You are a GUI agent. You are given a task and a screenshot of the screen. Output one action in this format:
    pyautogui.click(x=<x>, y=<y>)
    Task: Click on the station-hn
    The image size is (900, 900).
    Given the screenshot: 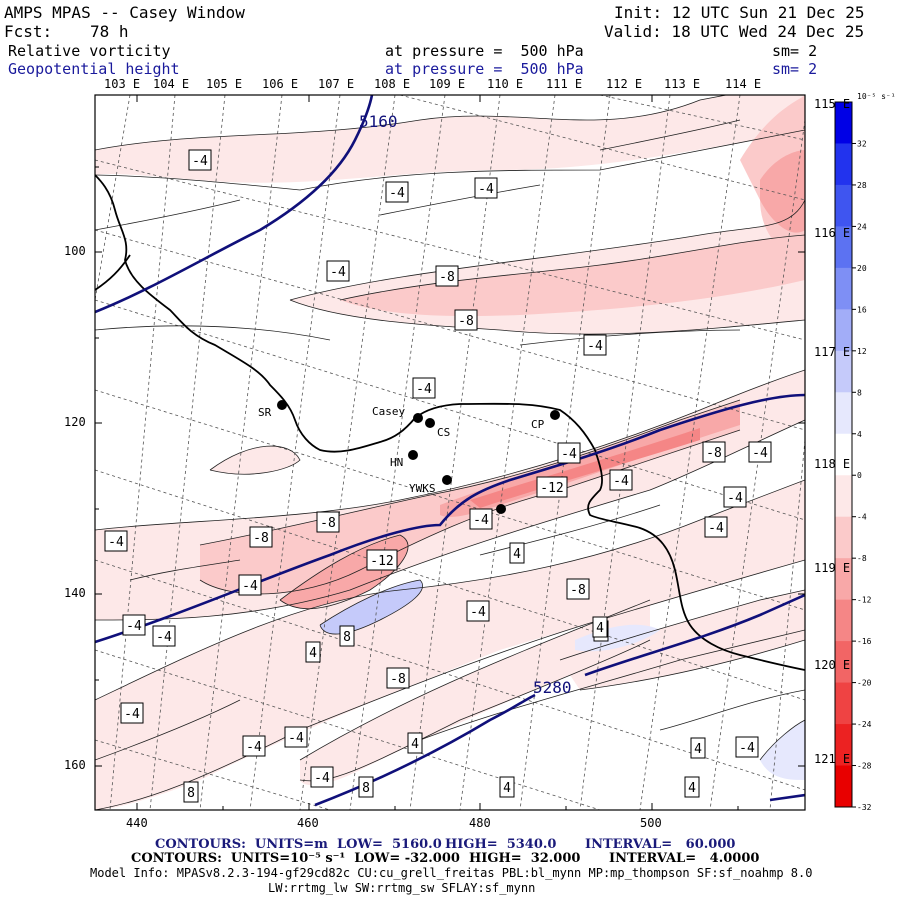 What is the action you would take?
    pyautogui.click(x=413, y=455)
    